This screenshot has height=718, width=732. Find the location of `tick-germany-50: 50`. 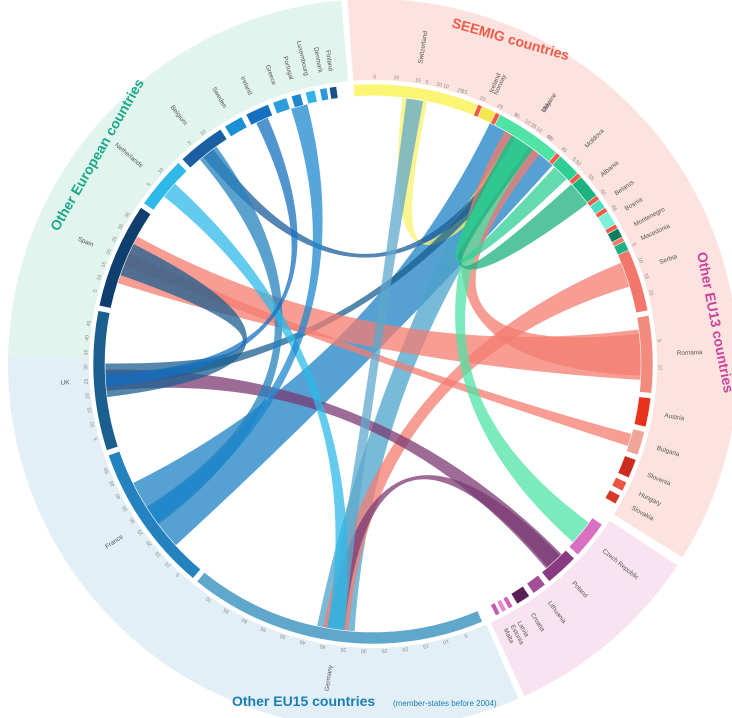

tick-germany-50: 50 is located at coordinates (282, 636).